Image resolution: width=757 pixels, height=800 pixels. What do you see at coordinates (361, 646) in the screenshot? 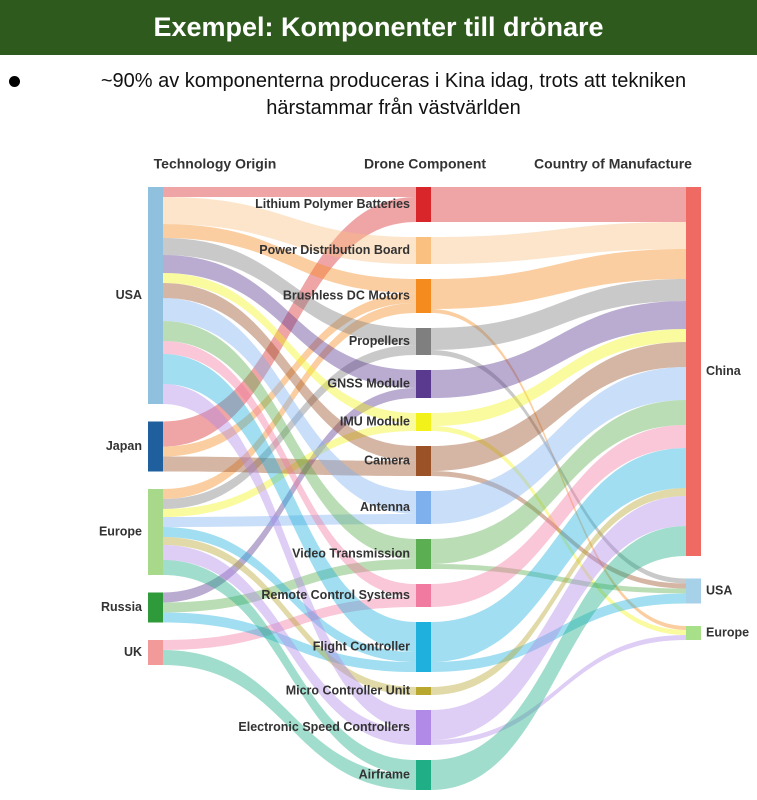
I see `node-label: Flight Controller` at bounding box center [361, 646].